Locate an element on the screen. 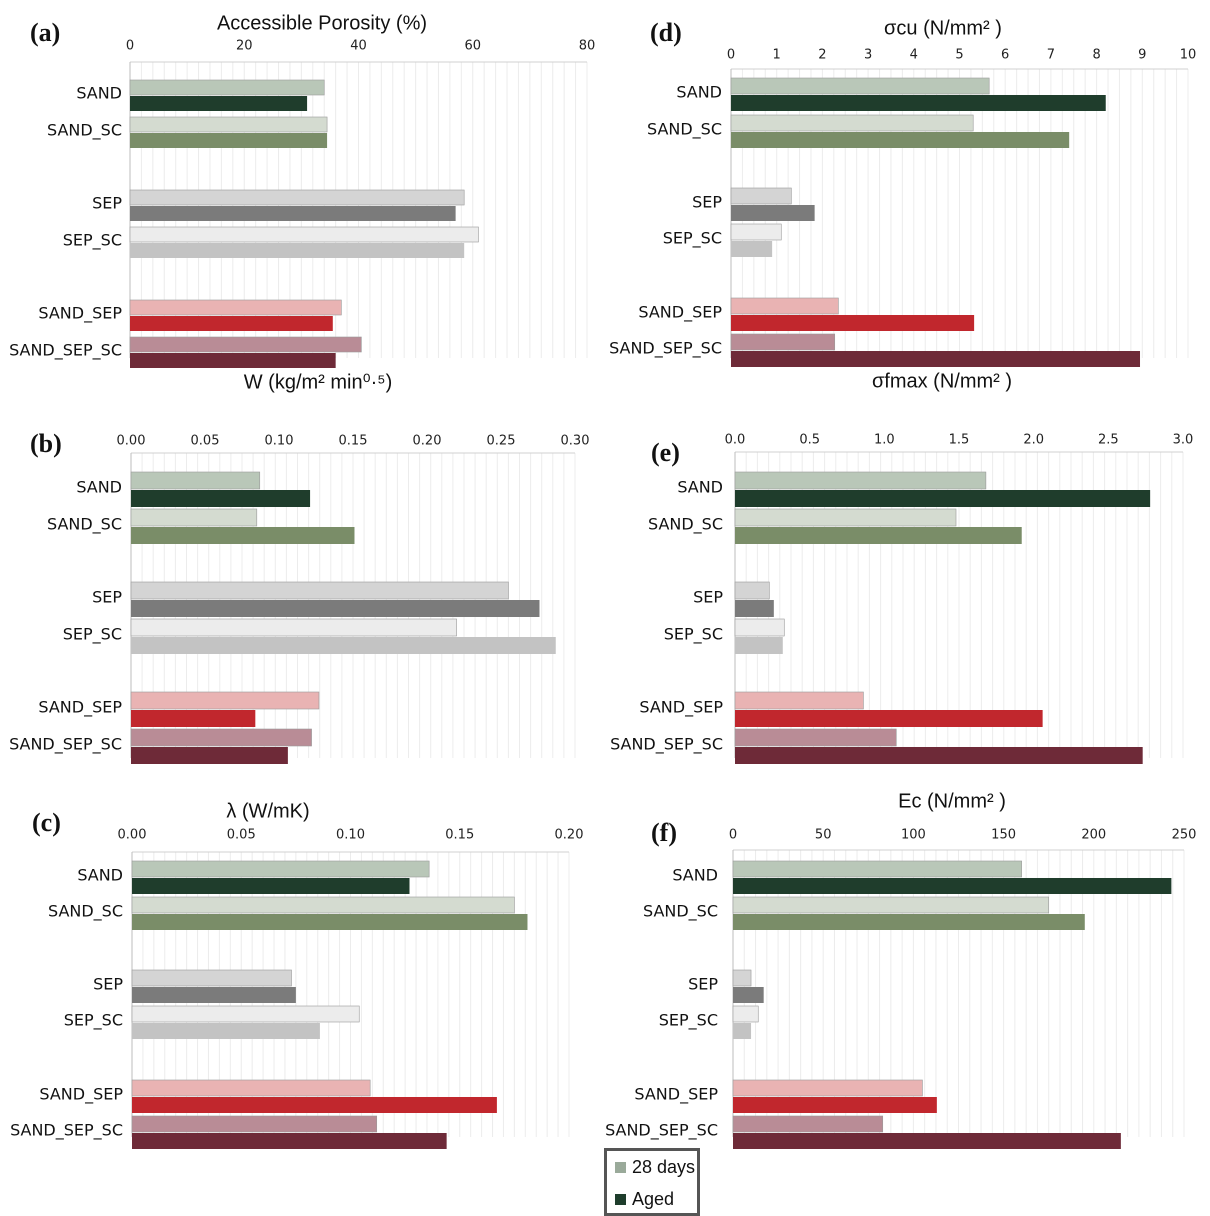 The height and width of the screenshot is (1216, 1210). panel-a-tick-label: 40 is located at coordinates (358, 46).